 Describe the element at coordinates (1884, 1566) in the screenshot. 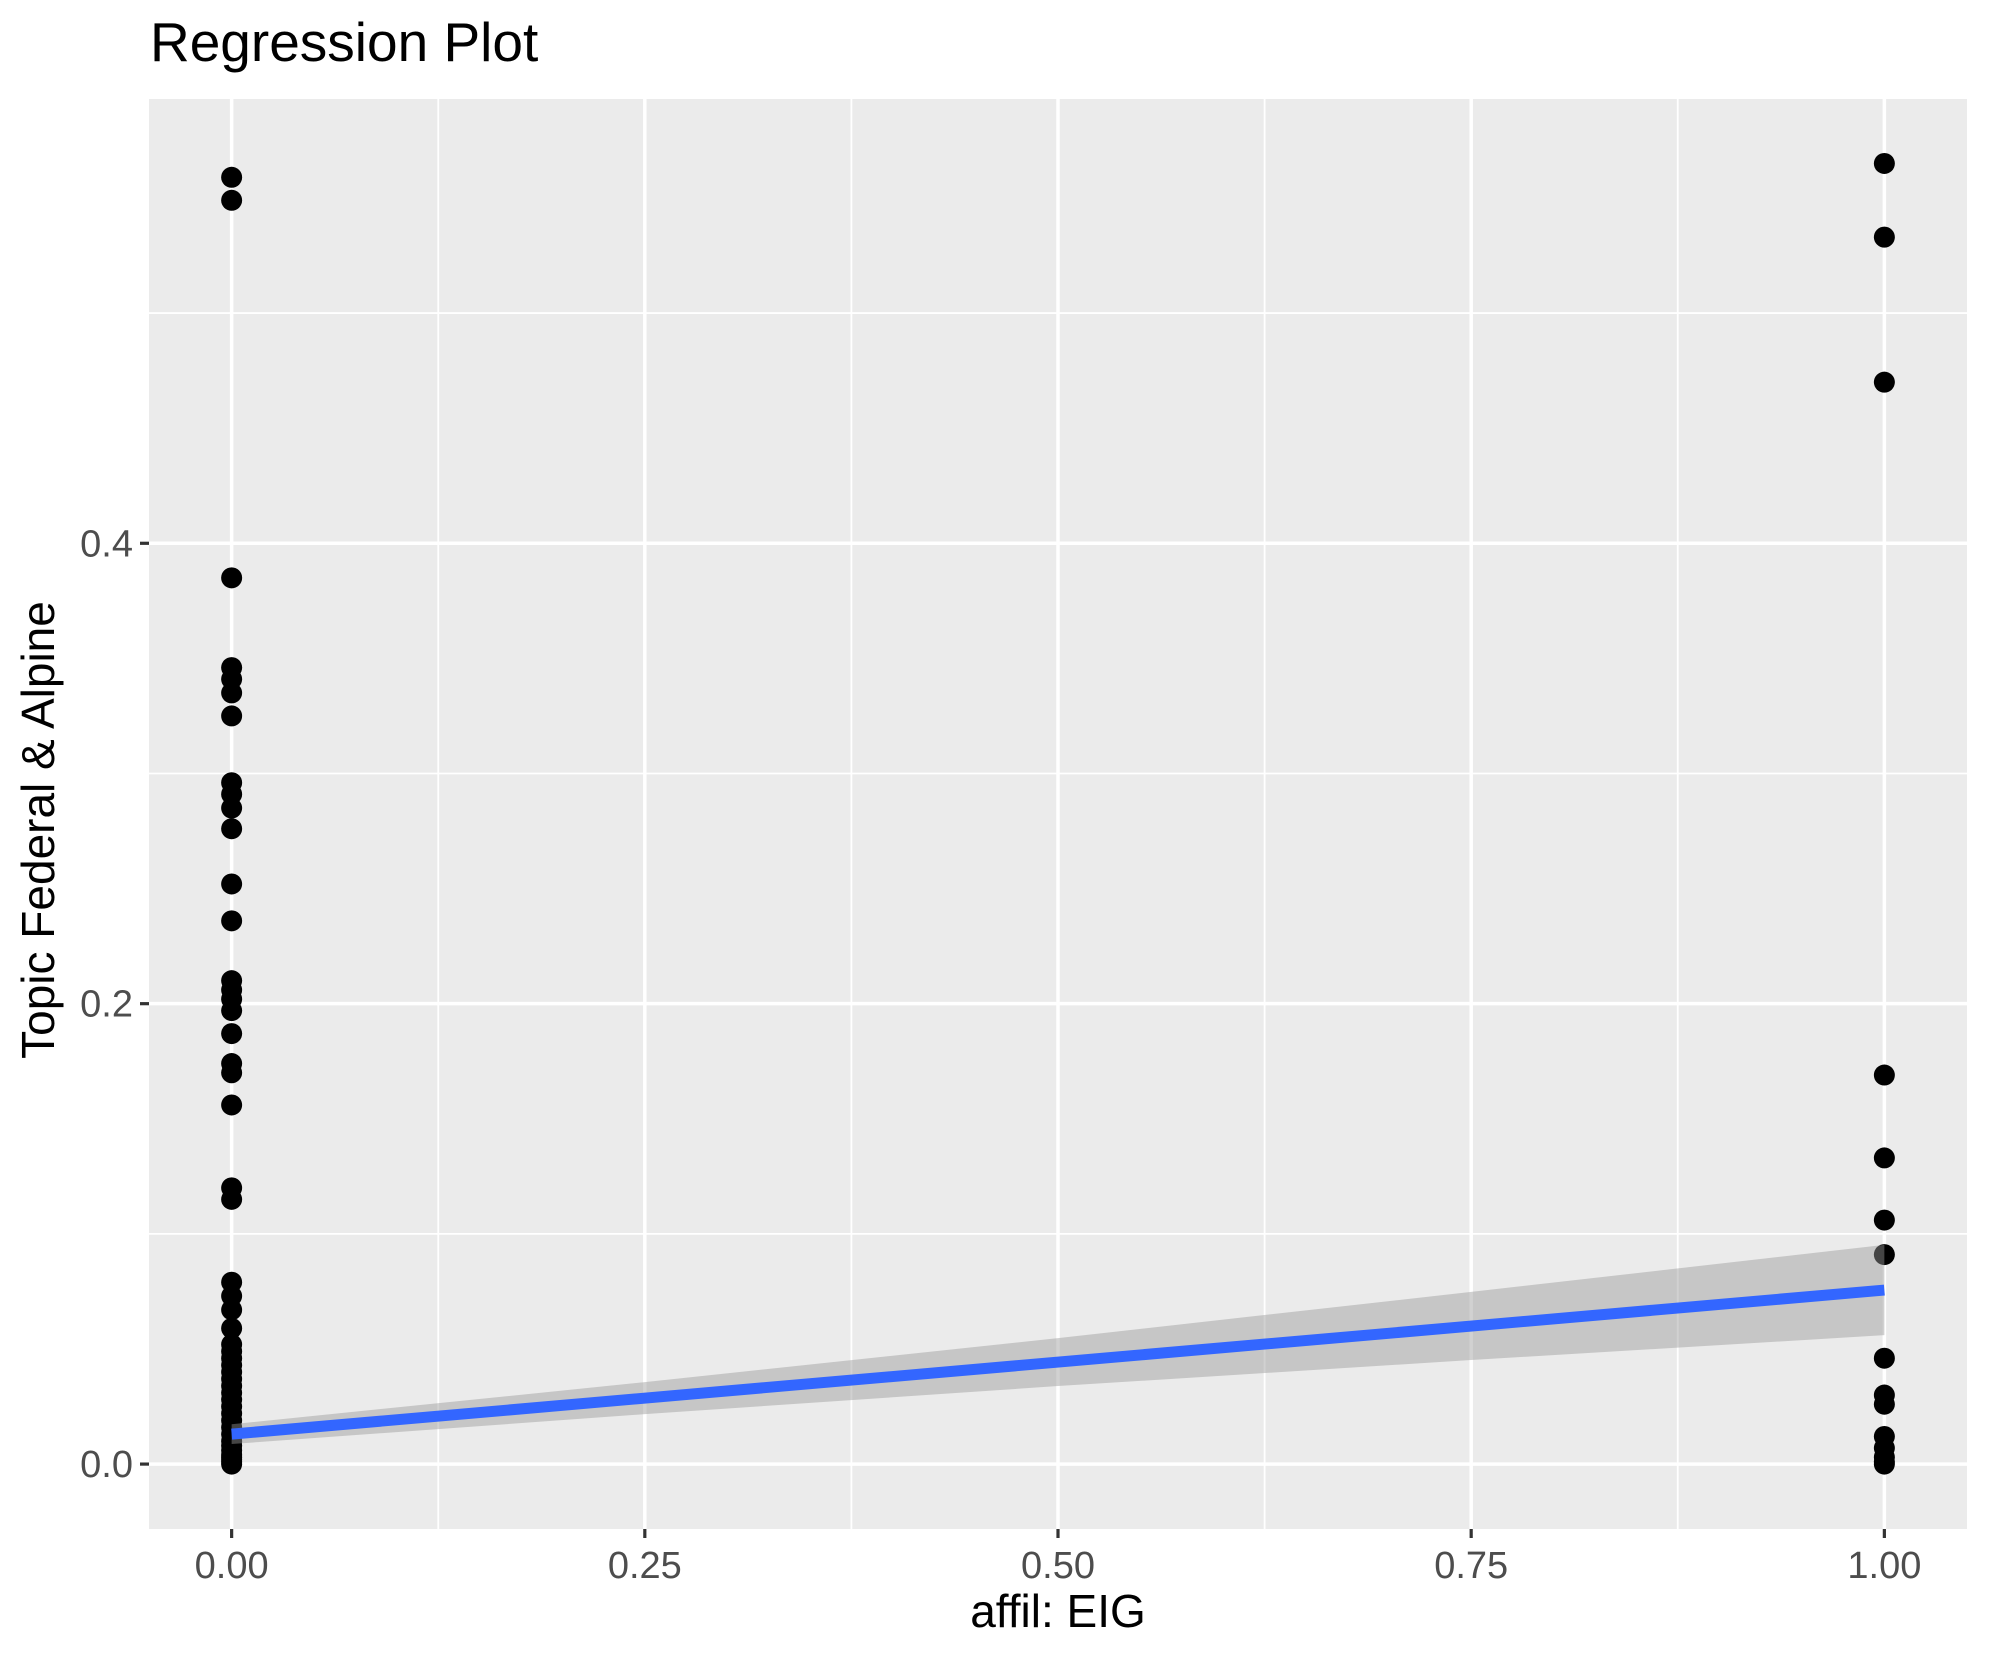

I see `x-tick-label: 1.00` at that location.